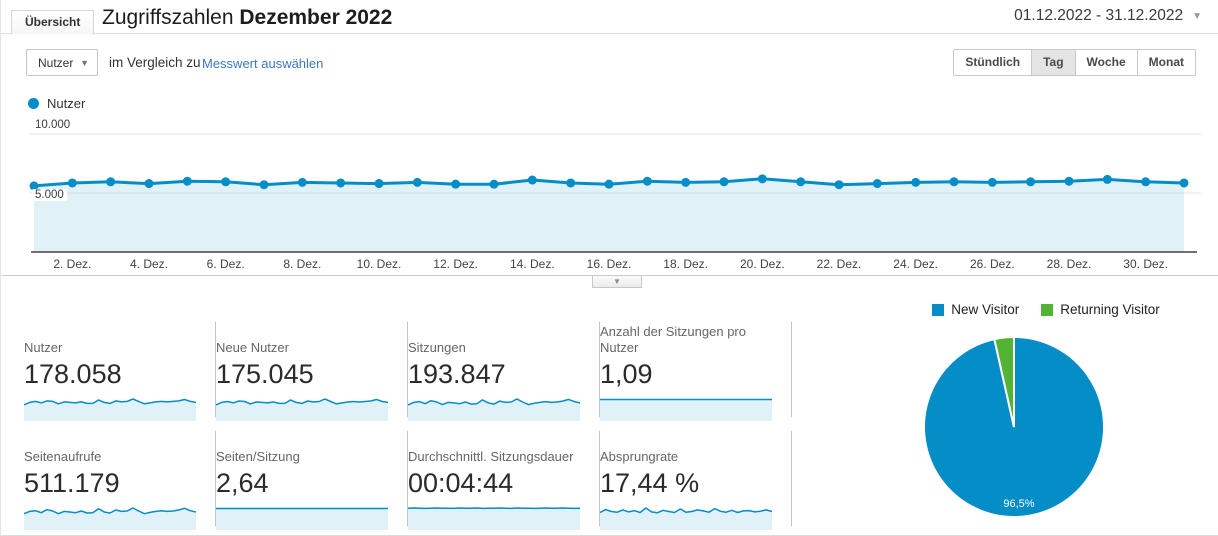 This screenshot has width=1218, height=536. I want to click on granularity-day-button: Tag, so click(1053, 62).